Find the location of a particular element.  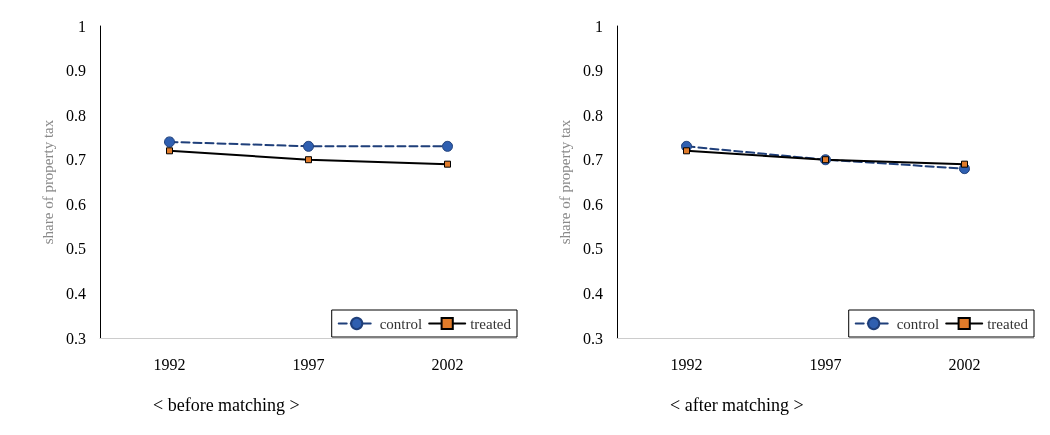

text: < after matching > is located at coordinates (737, 405).